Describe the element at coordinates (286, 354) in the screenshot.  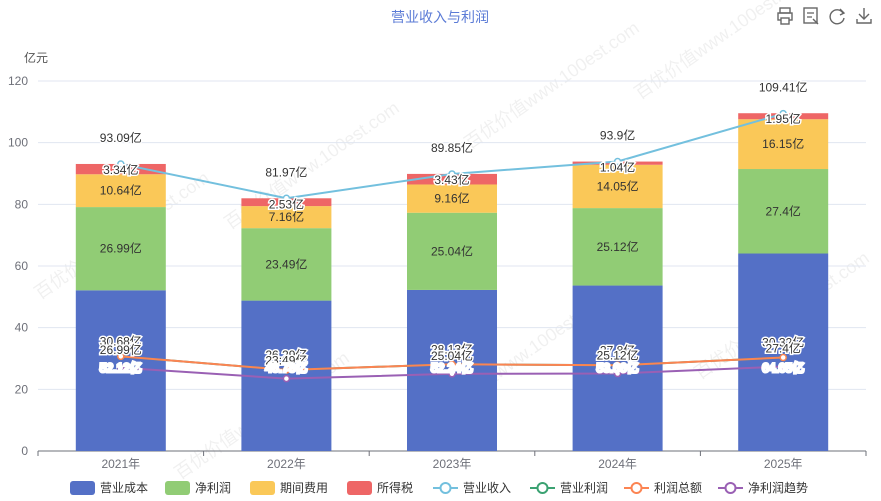
I see `line-label: 26.29亿` at that location.